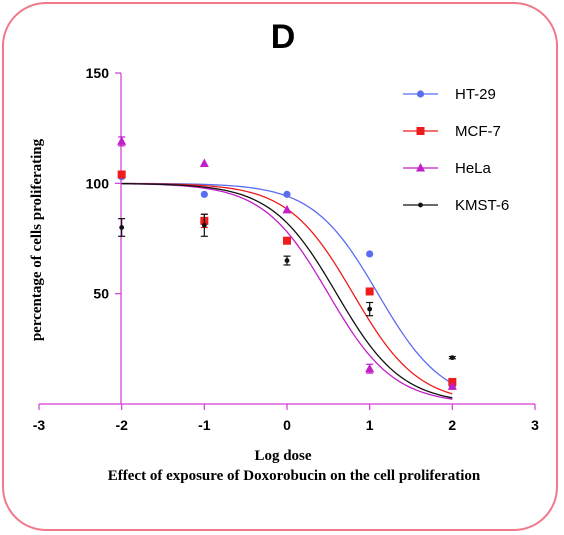 The height and width of the screenshot is (535, 564). I want to click on panel-label: D, so click(283, 37).